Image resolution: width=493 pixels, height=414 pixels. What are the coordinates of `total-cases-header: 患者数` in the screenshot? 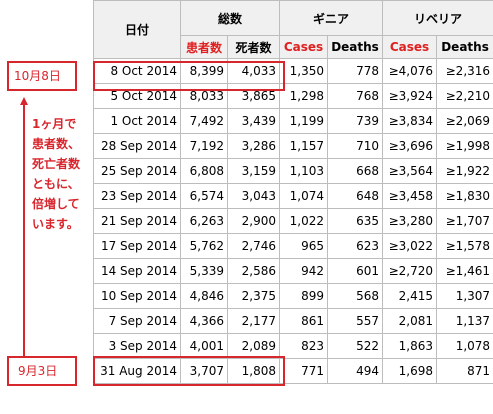 It's located at (204, 47).